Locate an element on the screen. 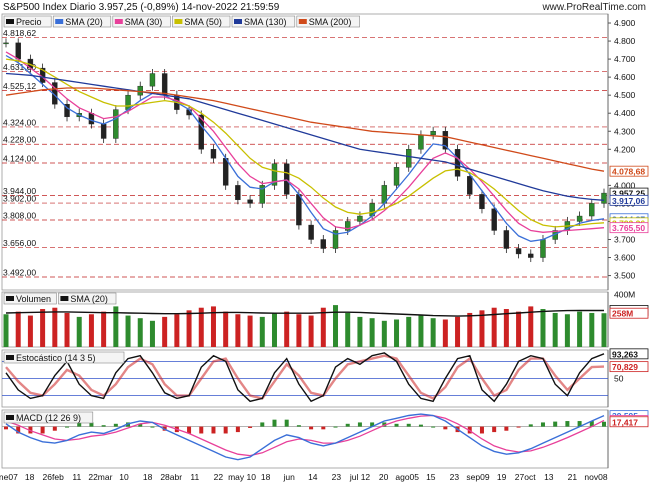 The width and height of the screenshot is (650, 483). x-tick-label: may 10 is located at coordinates (242, 477).